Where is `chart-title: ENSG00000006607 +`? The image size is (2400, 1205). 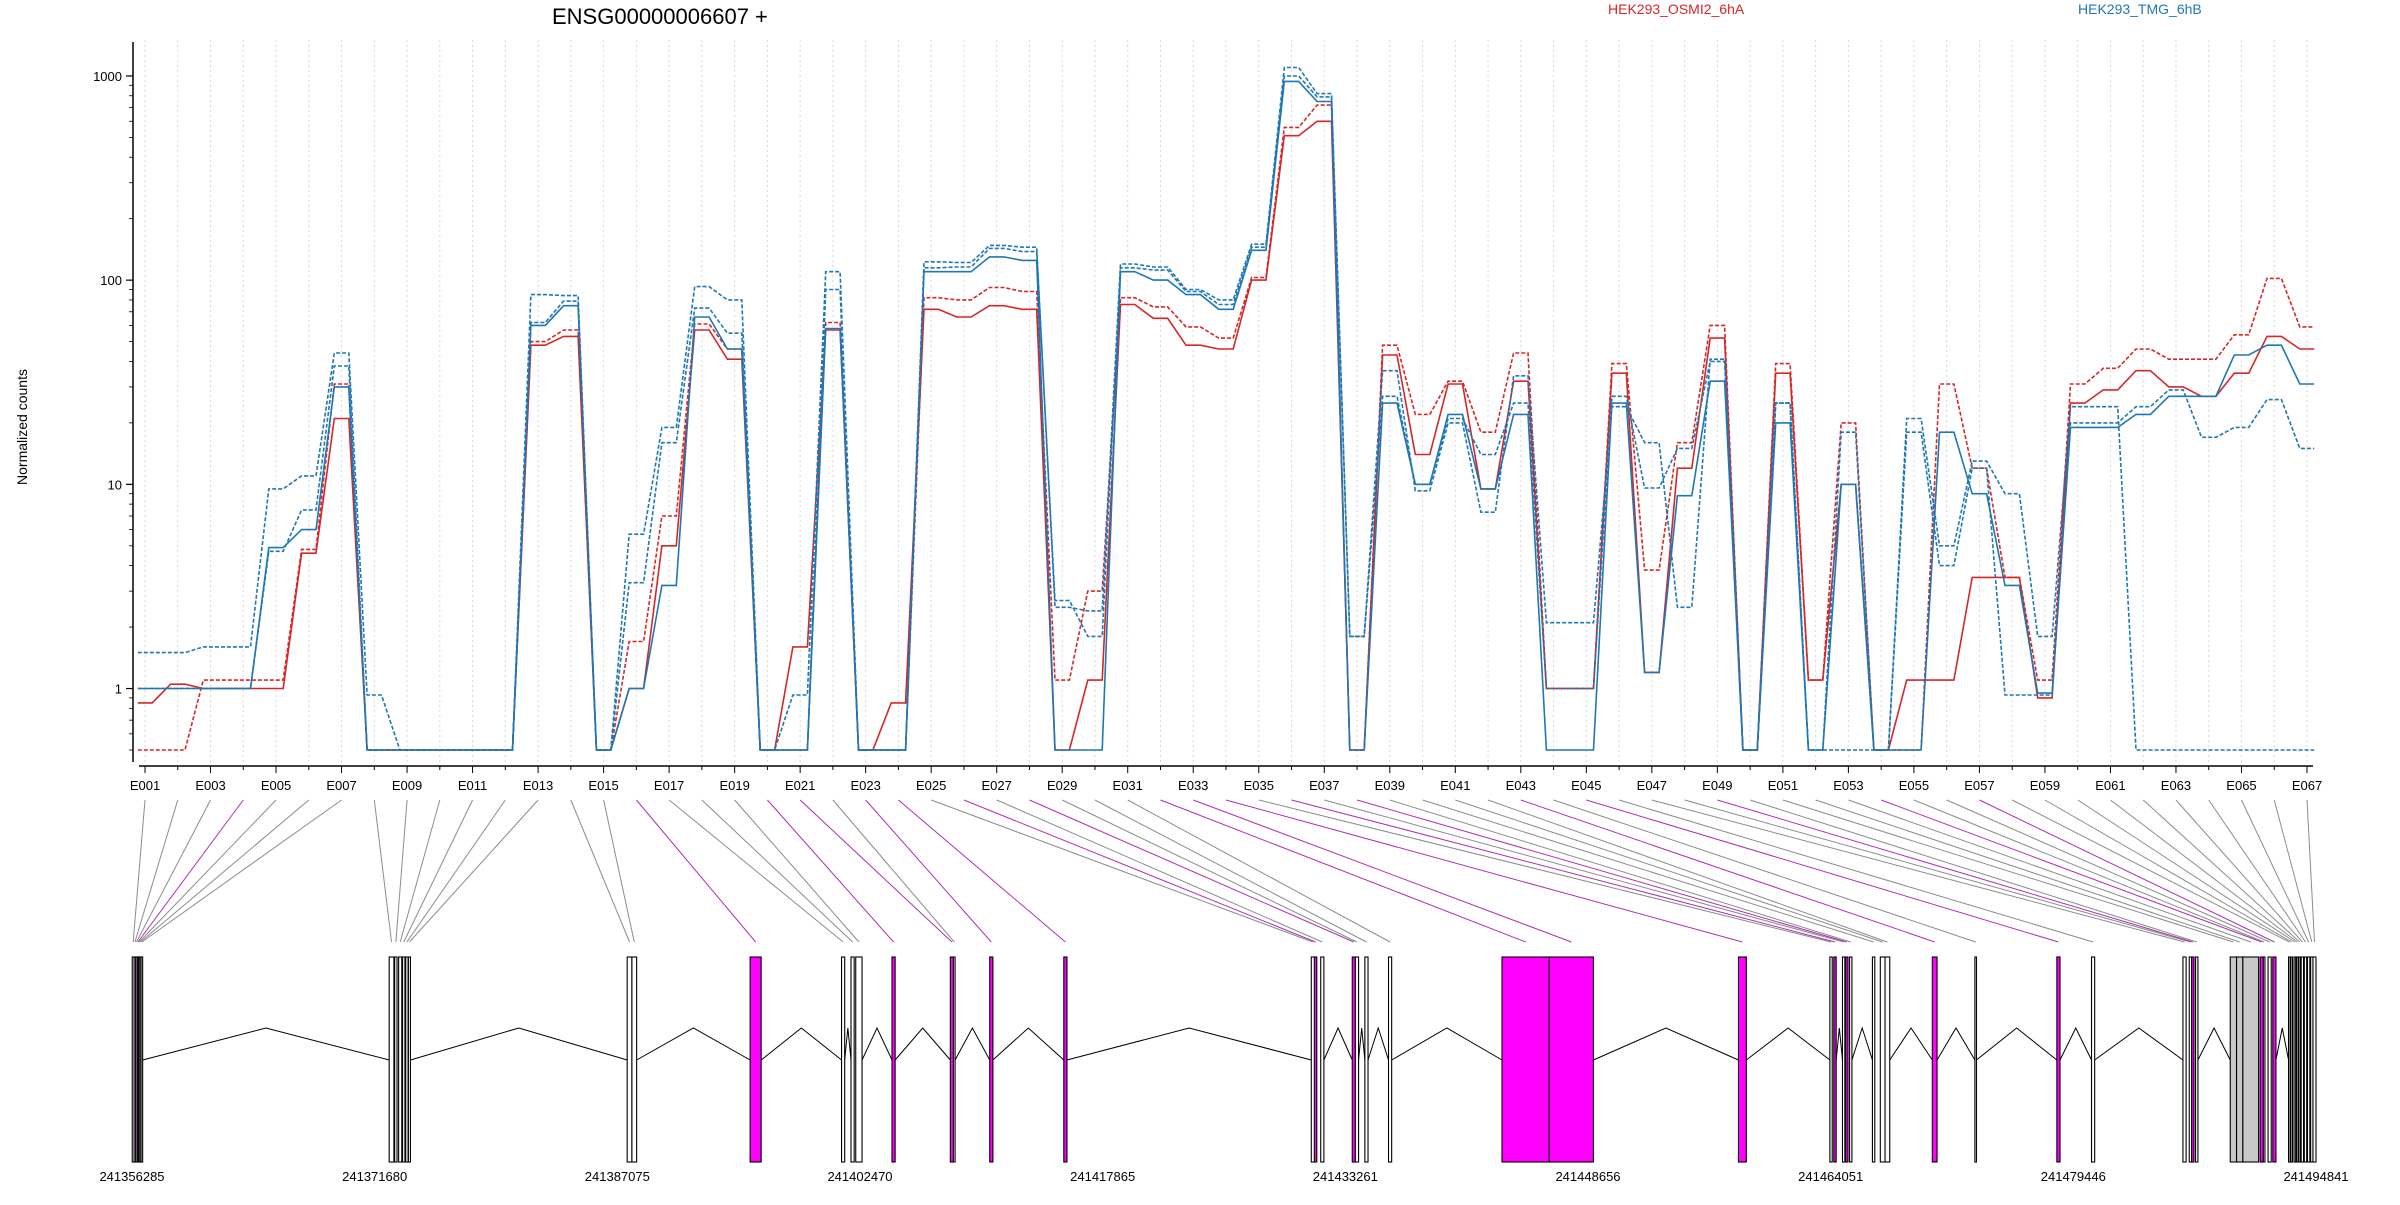 chart-title: ENSG00000006607 + is located at coordinates (660, 16).